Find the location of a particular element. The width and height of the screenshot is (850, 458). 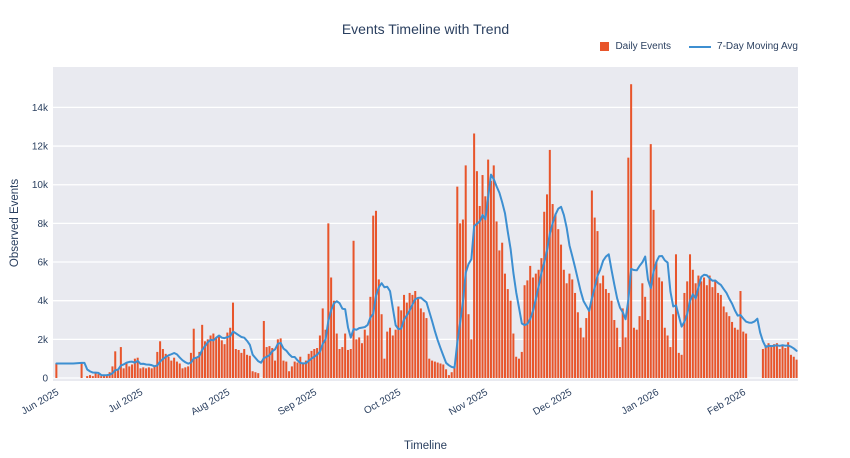

legend-label-daily-events: Daily Events is located at coordinates (643, 46).